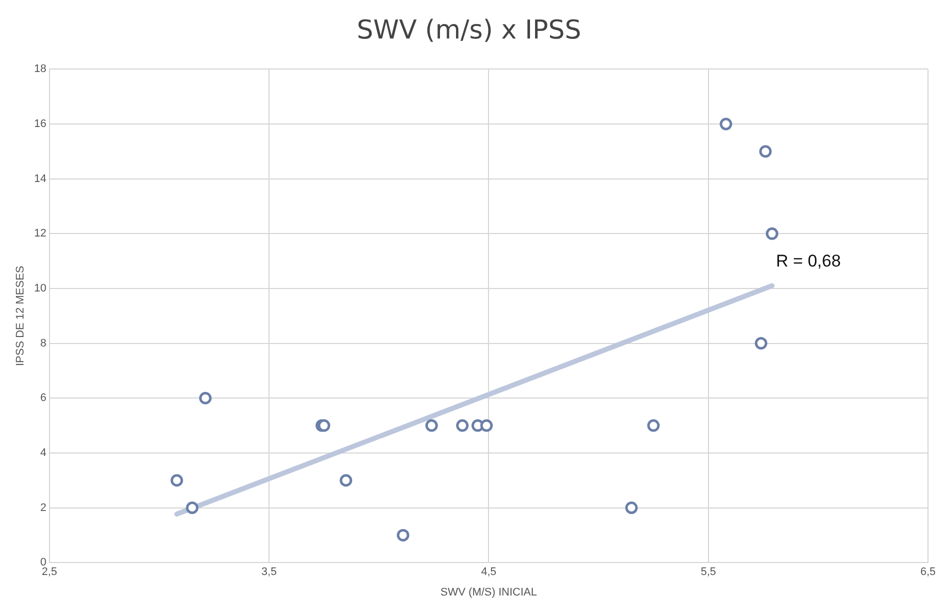 Image resolution: width=942 pixels, height=607 pixels. I want to click on x-tick-label: 2,5, so click(50, 572).